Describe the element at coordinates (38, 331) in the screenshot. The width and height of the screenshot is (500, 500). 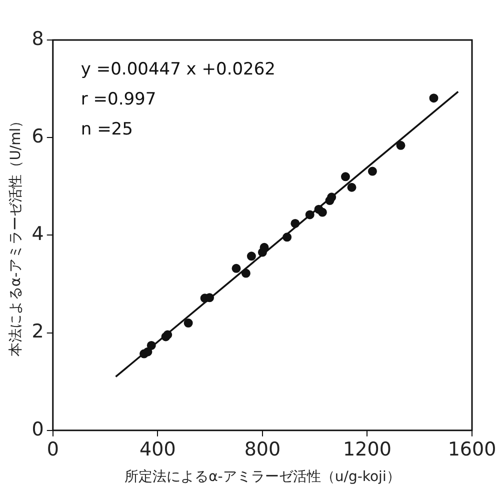
I see `y-tick-label: 2` at that location.